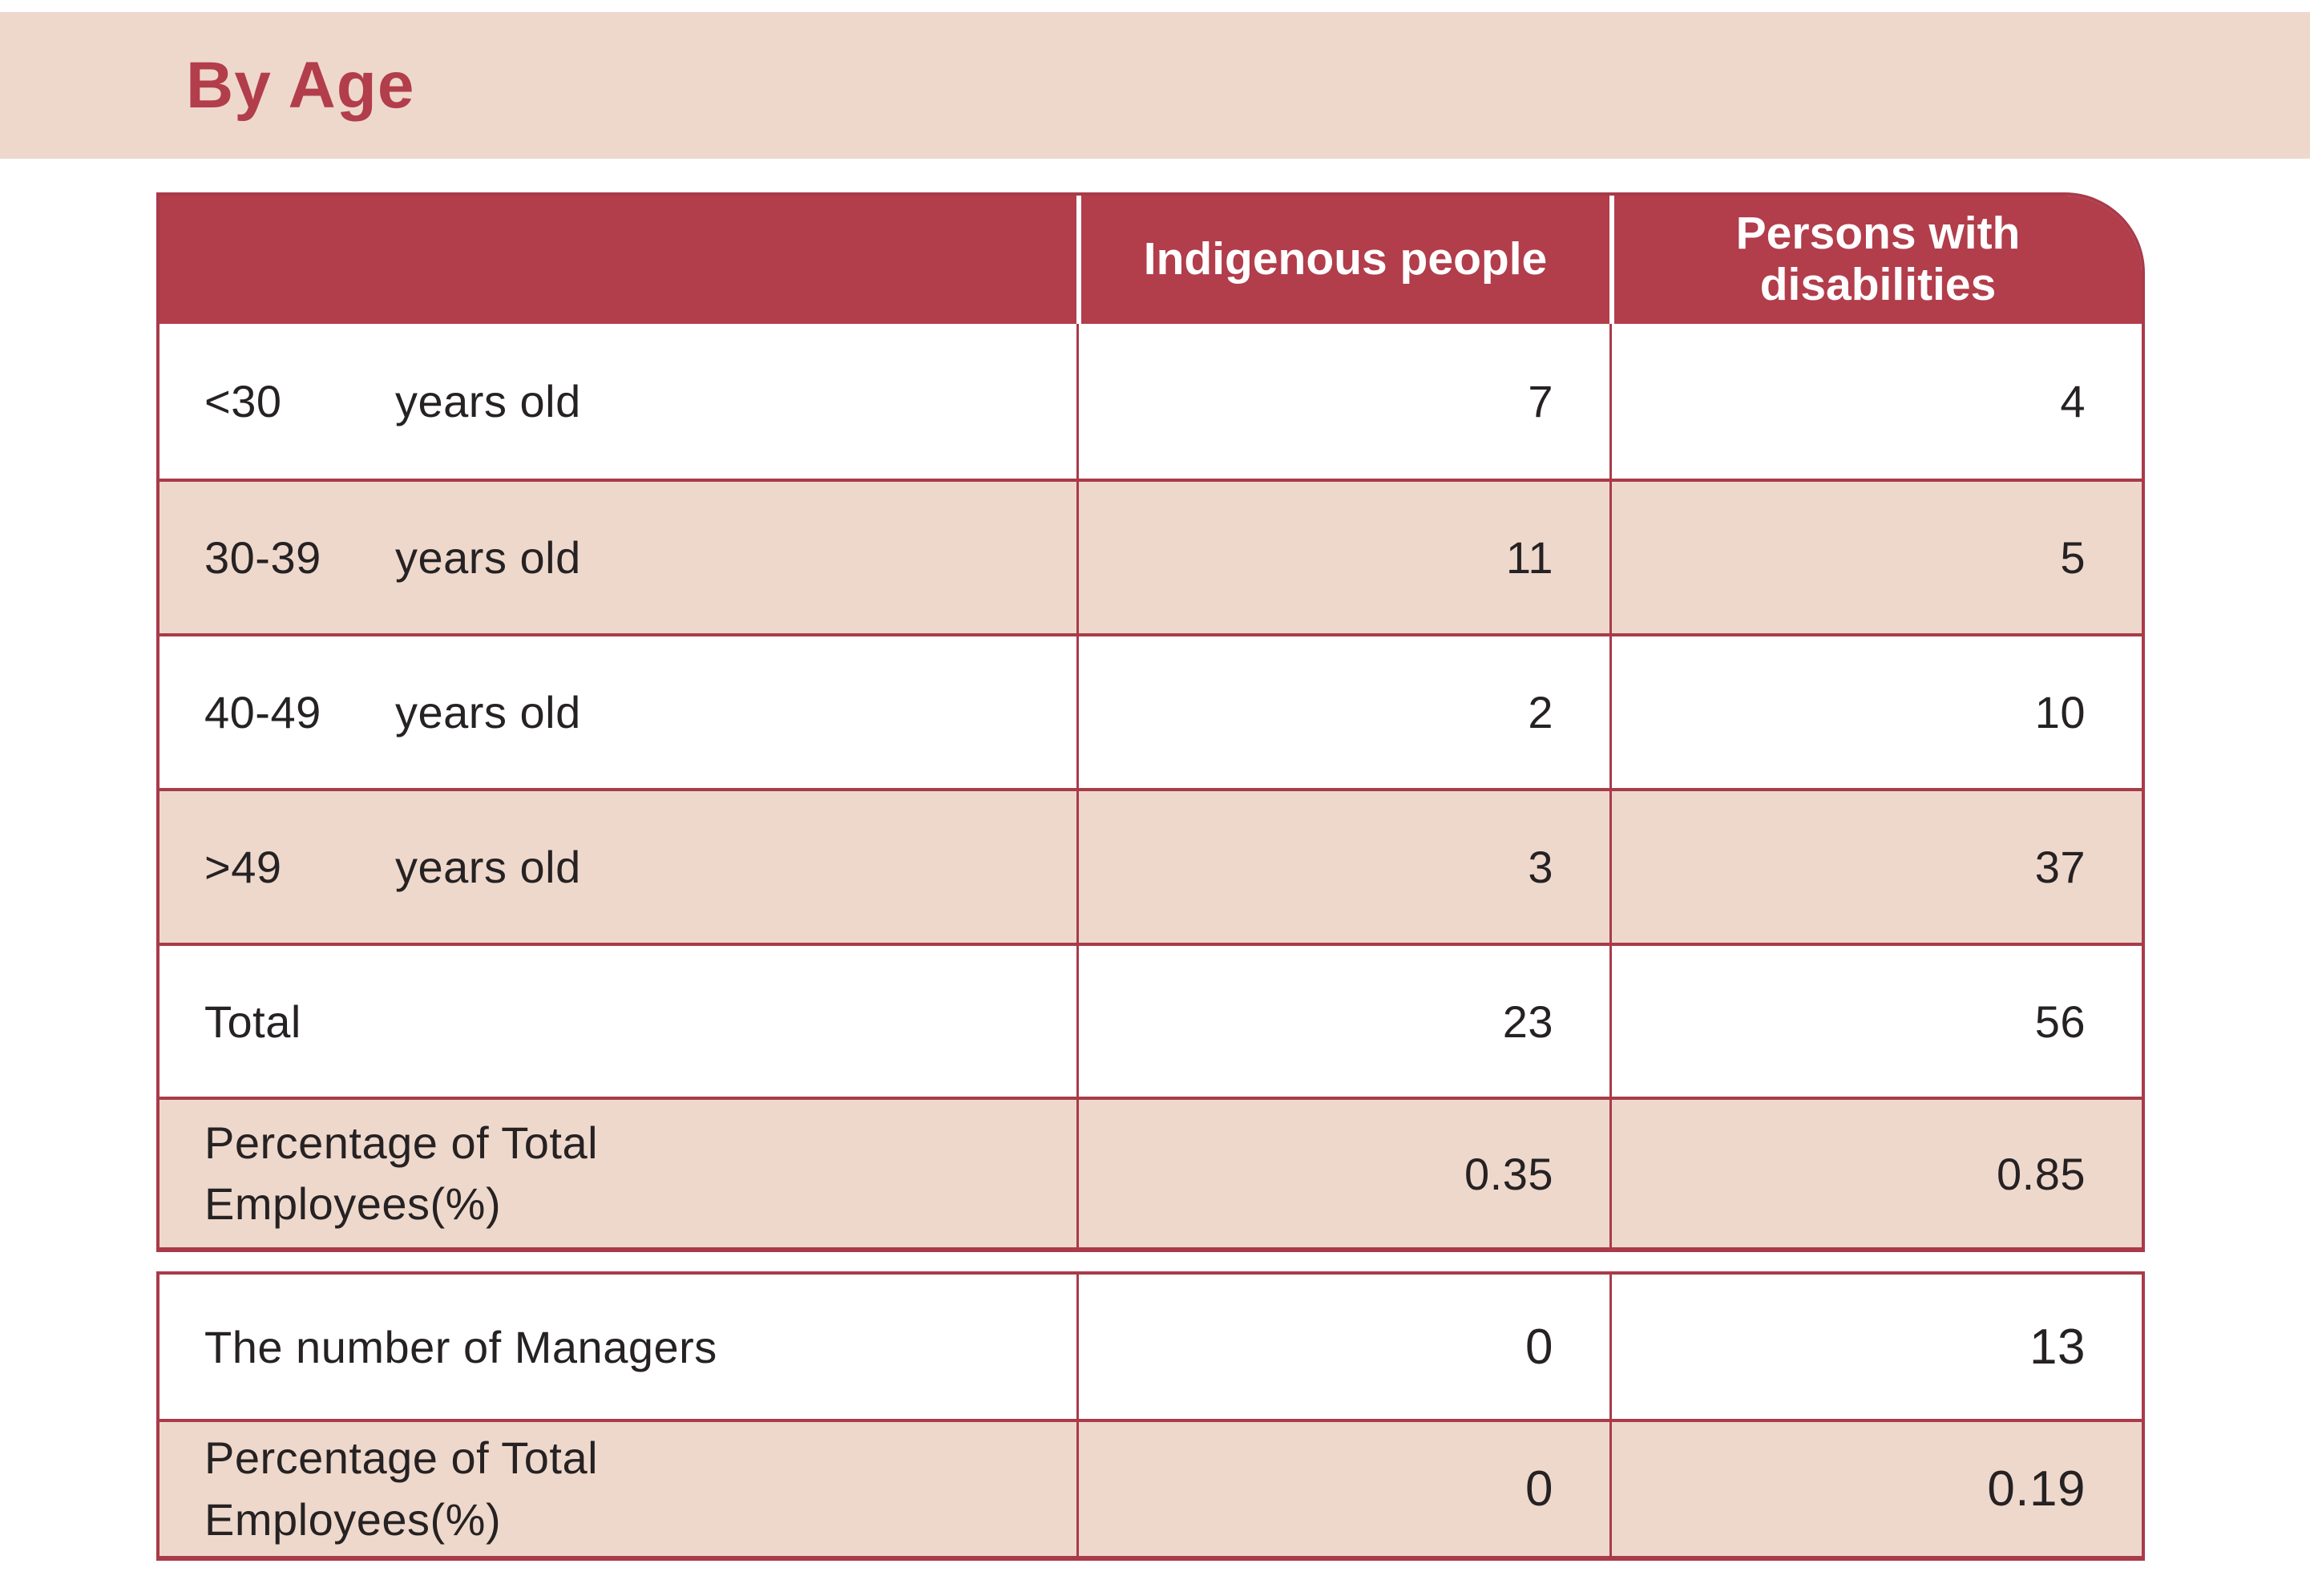 Image resolution: width=2310 pixels, height=1596 pixels. What do you see at coordinates (1875, 710) in the screenshot?
I see `value-40-49-disabilities: 10` at bounding box center [1875, 710].